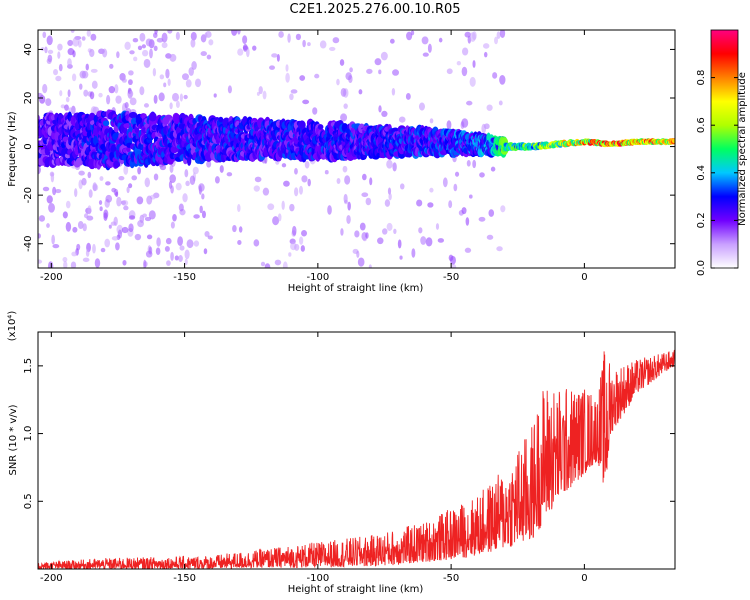  What do you see at coordinates (133, 115) in the screenshot?
I see `heatmap-blob` at bounding box center [133, 115].